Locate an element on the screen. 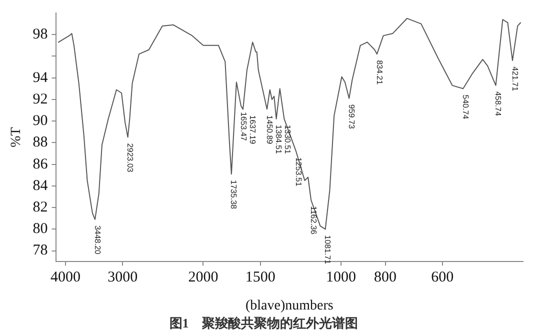 Image resolution: width=553 pixels, height=336 pixels. annotation: 421.71 is located at coordinates (515, 79).